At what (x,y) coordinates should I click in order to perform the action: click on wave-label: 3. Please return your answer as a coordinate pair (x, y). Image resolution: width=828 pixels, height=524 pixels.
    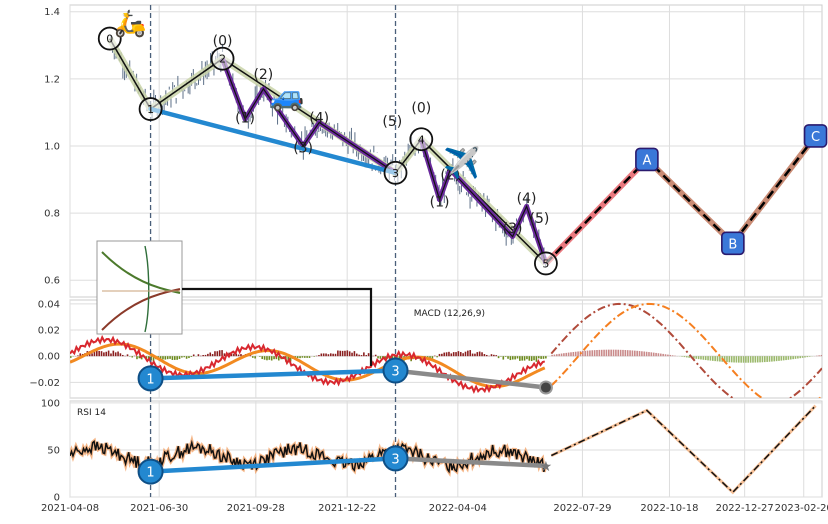
    Looking at the image, I should click on (395, 173).